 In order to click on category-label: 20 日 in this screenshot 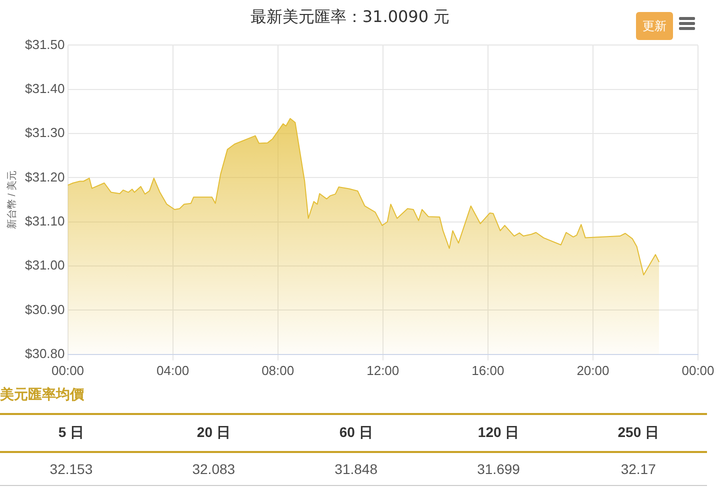, I will do `click(213, 433)`.